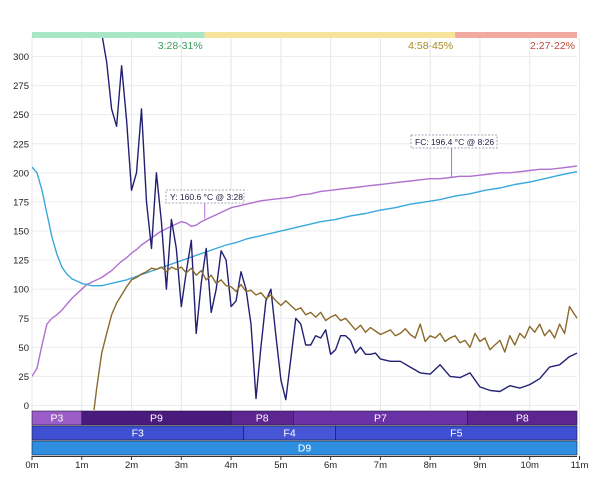  What do you see at coordinates (552, 46) in the screenshot?
I see `phase-label: 2:27-22%` at bounding box center [552, 46].